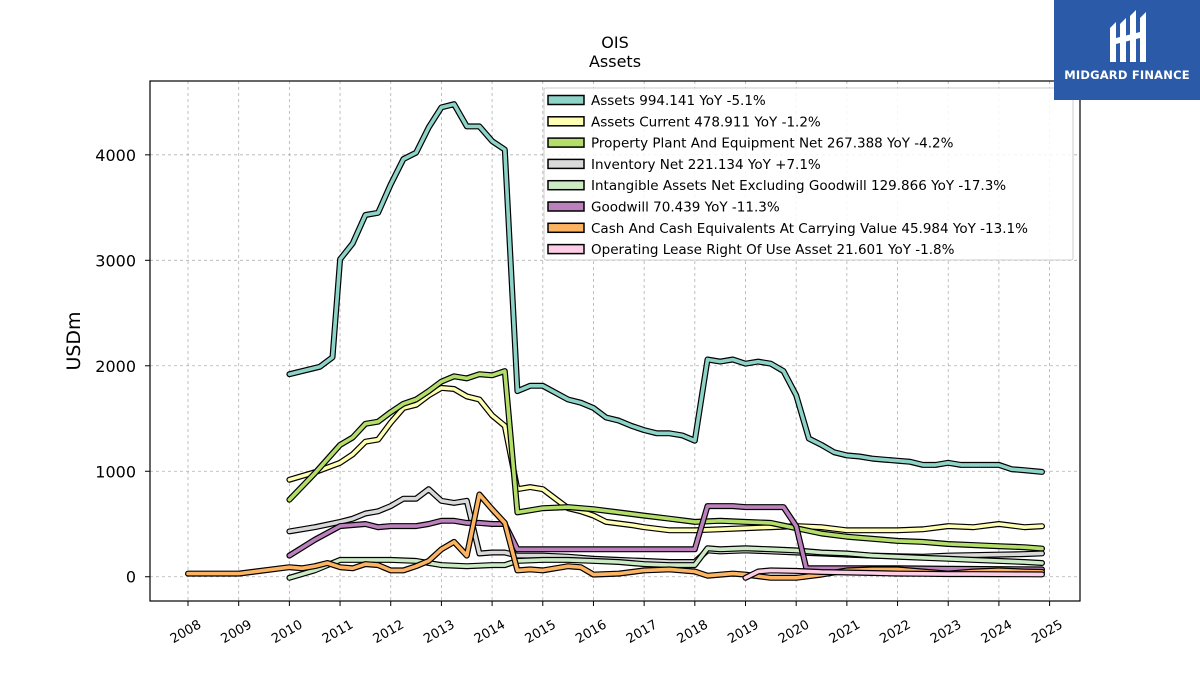  What do you see at coordinates (74, 340) in the screenshot?
I see `y-axis-label: USDm` at bounding box center [74, 340].